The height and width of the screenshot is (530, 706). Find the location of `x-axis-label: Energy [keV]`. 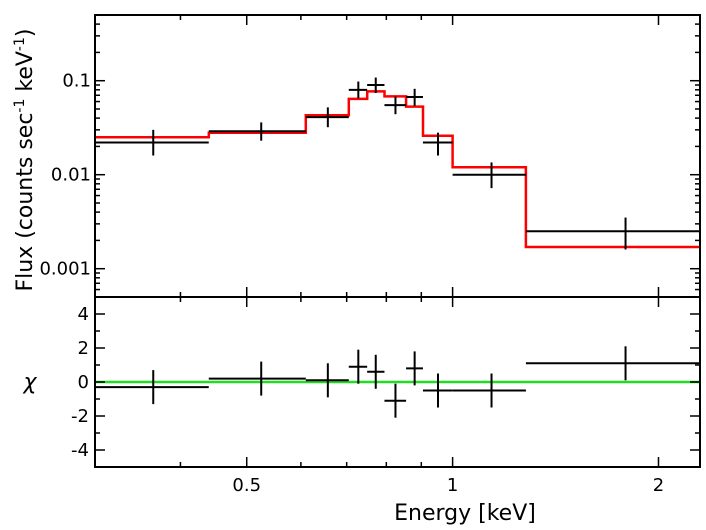

x-axis-label: Energy [keV] is located at coordinates (465, 513).